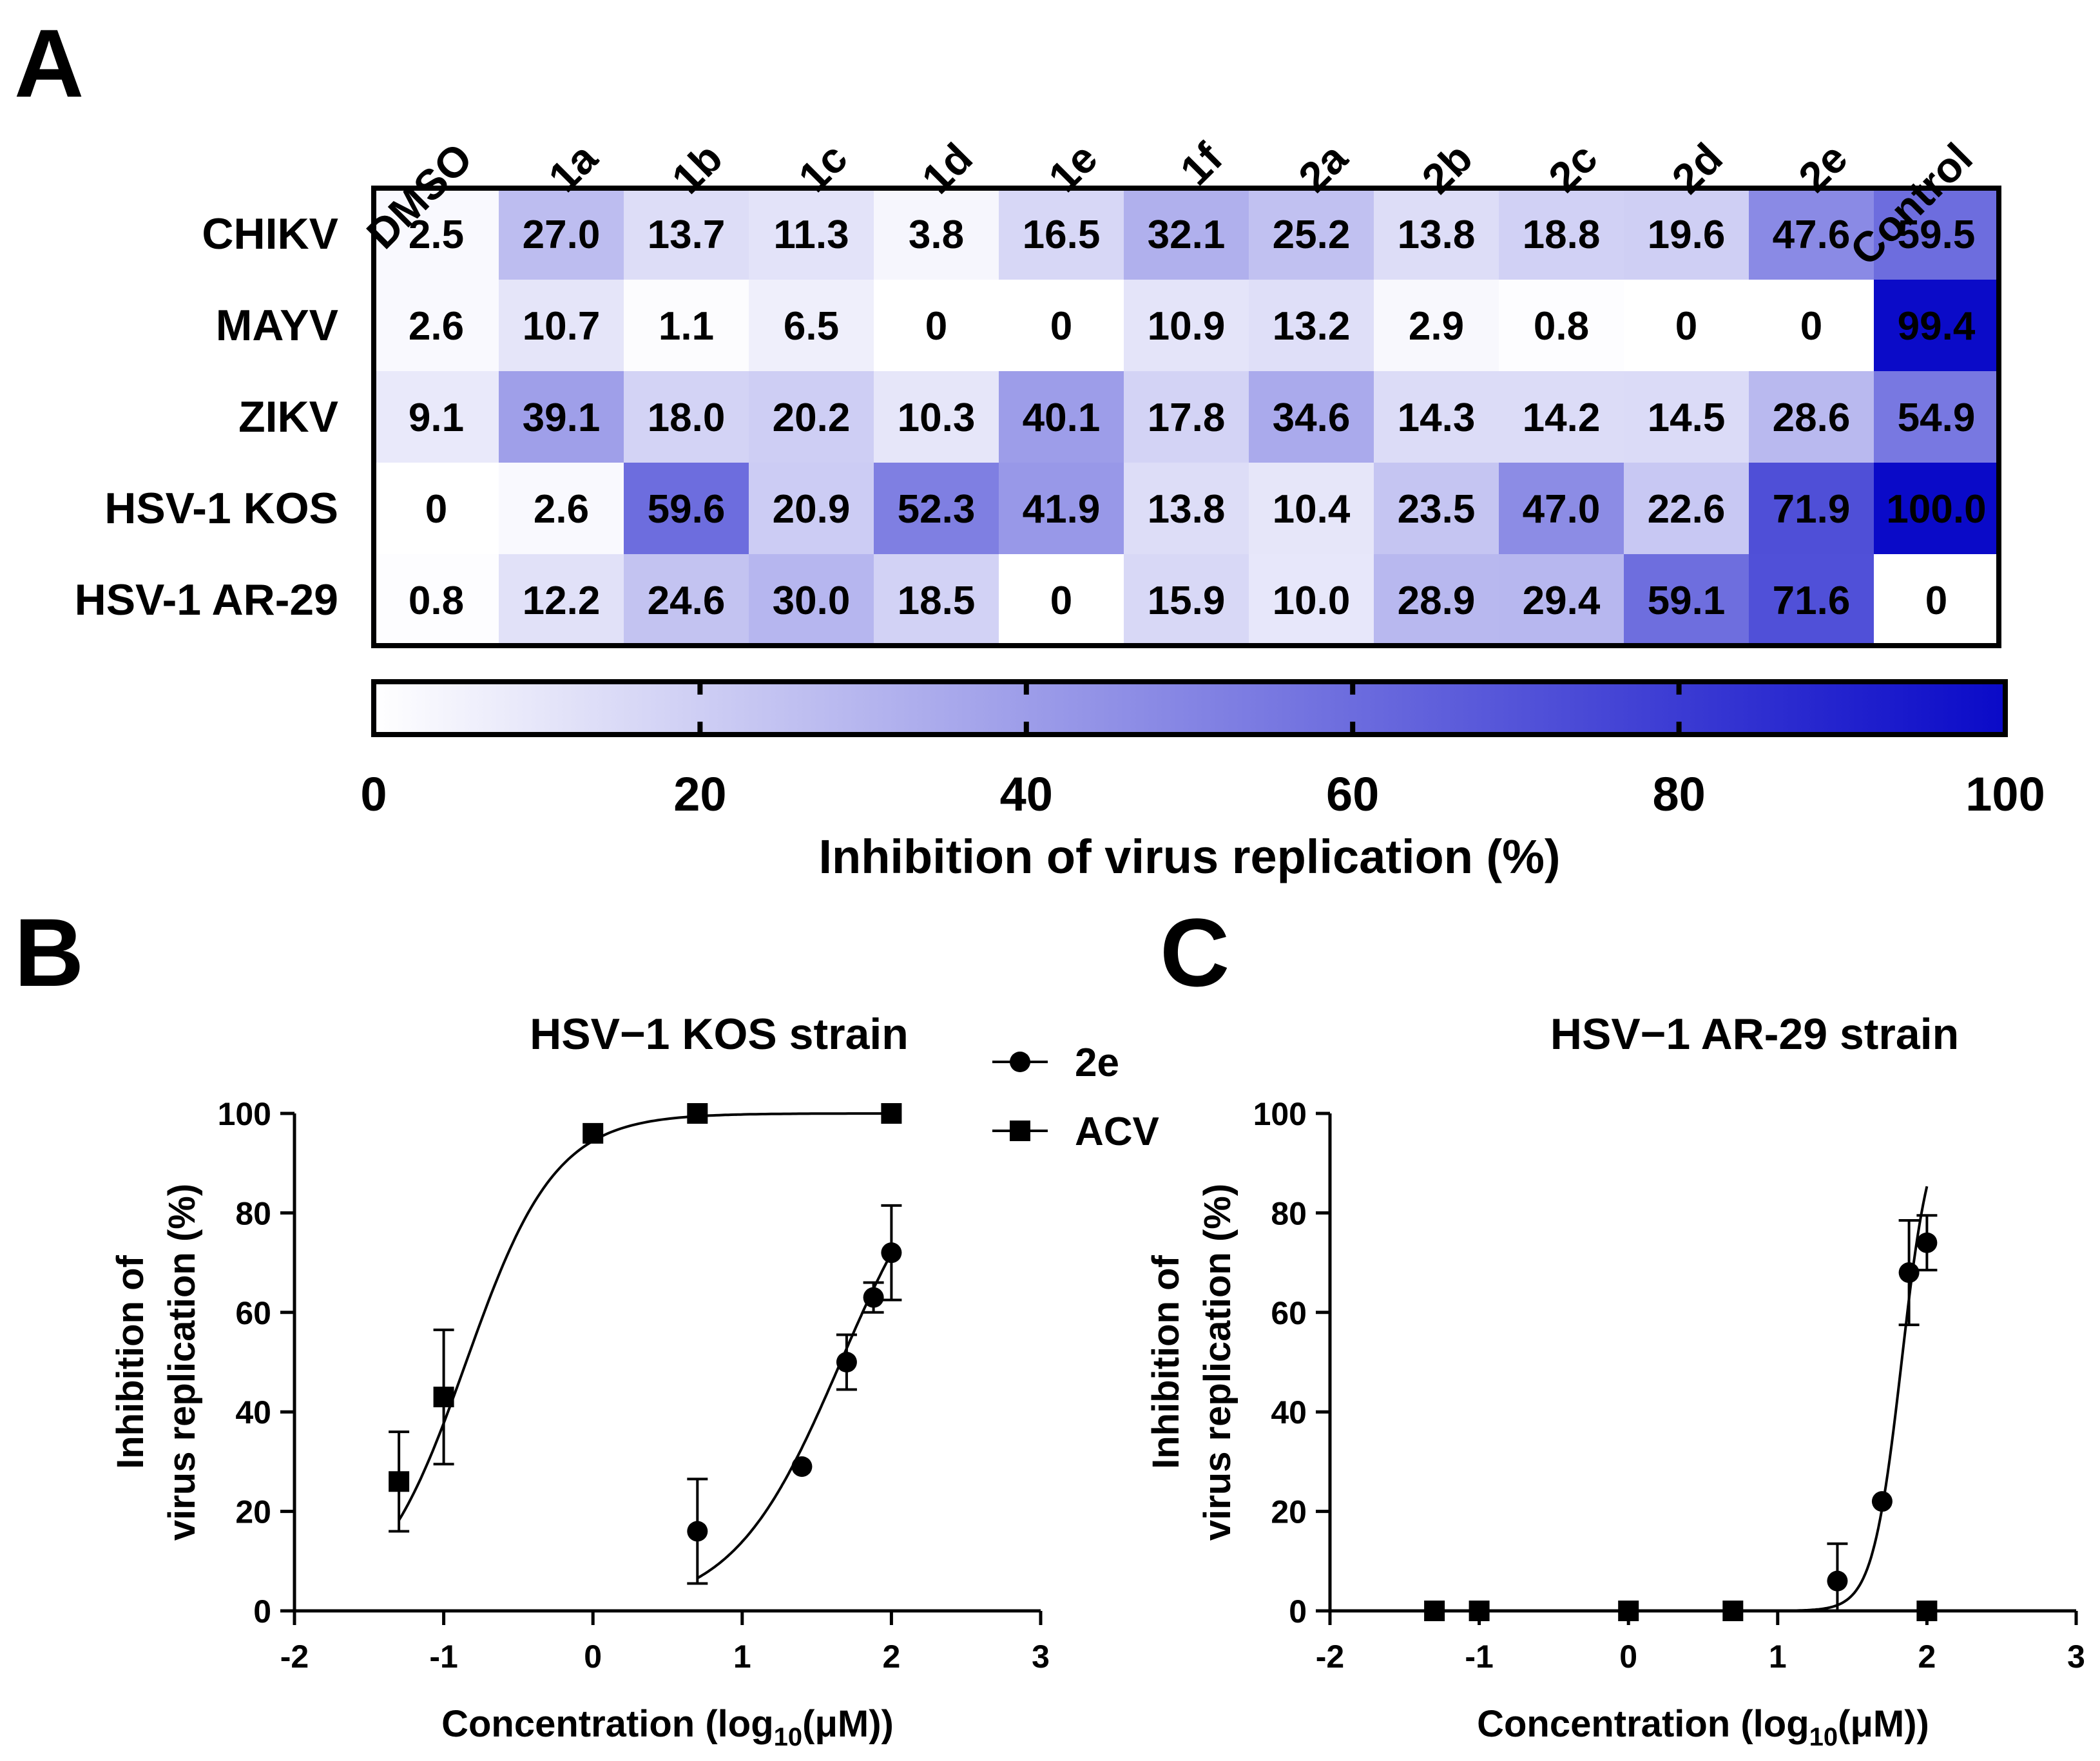 The image size is (2100, 1761). What do you see at coordinates (1778, 1657) in the screenshot?
I see `x-tick-label: 1` at bounding box center [1778, 1657].